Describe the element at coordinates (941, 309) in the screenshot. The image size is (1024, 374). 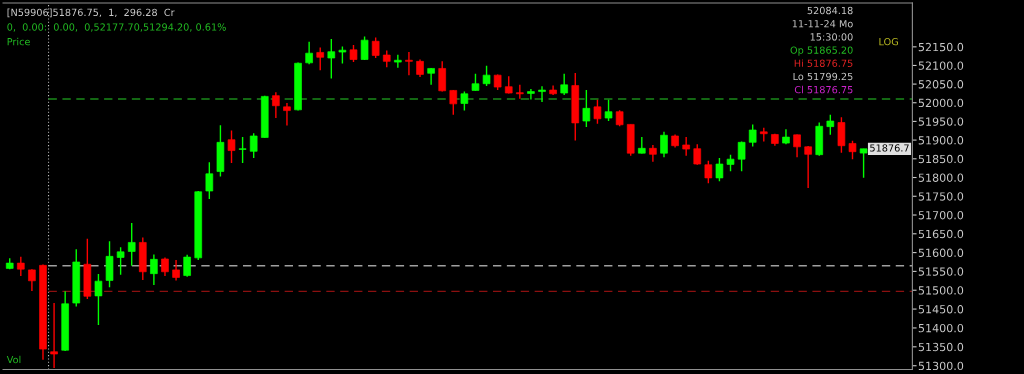
I see `y-tick-label: 51450.0` at that location.